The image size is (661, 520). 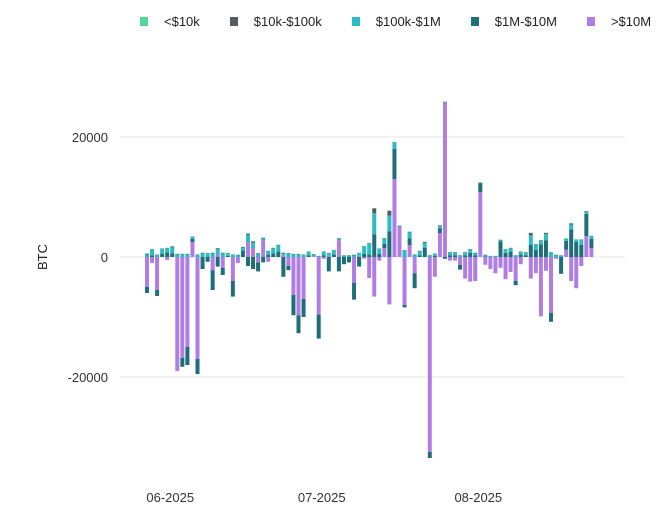 What do you see at coordinates (618, 21) in the screenshot?
I see `legend-item-gt10m: >$10M` at bounding box center [618, 21].